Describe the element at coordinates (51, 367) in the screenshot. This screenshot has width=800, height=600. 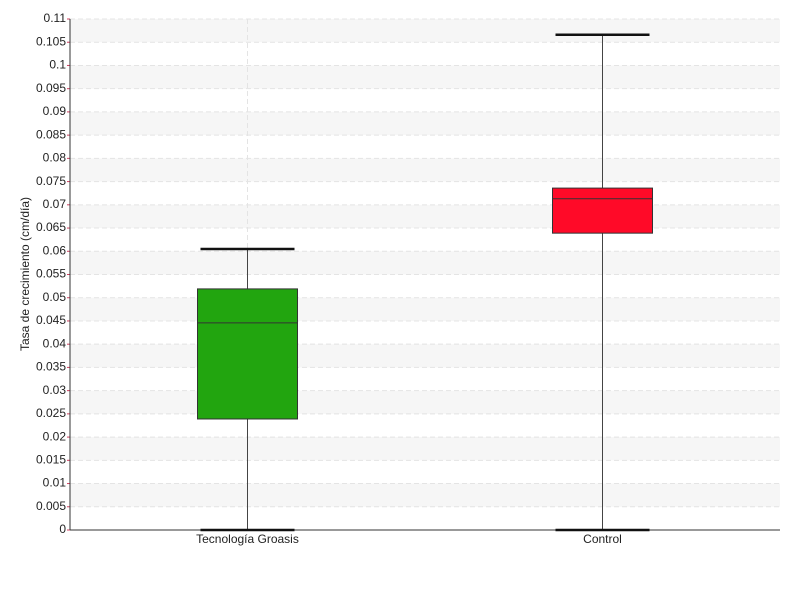
I see `y-tick-label: 0.035` at that location.